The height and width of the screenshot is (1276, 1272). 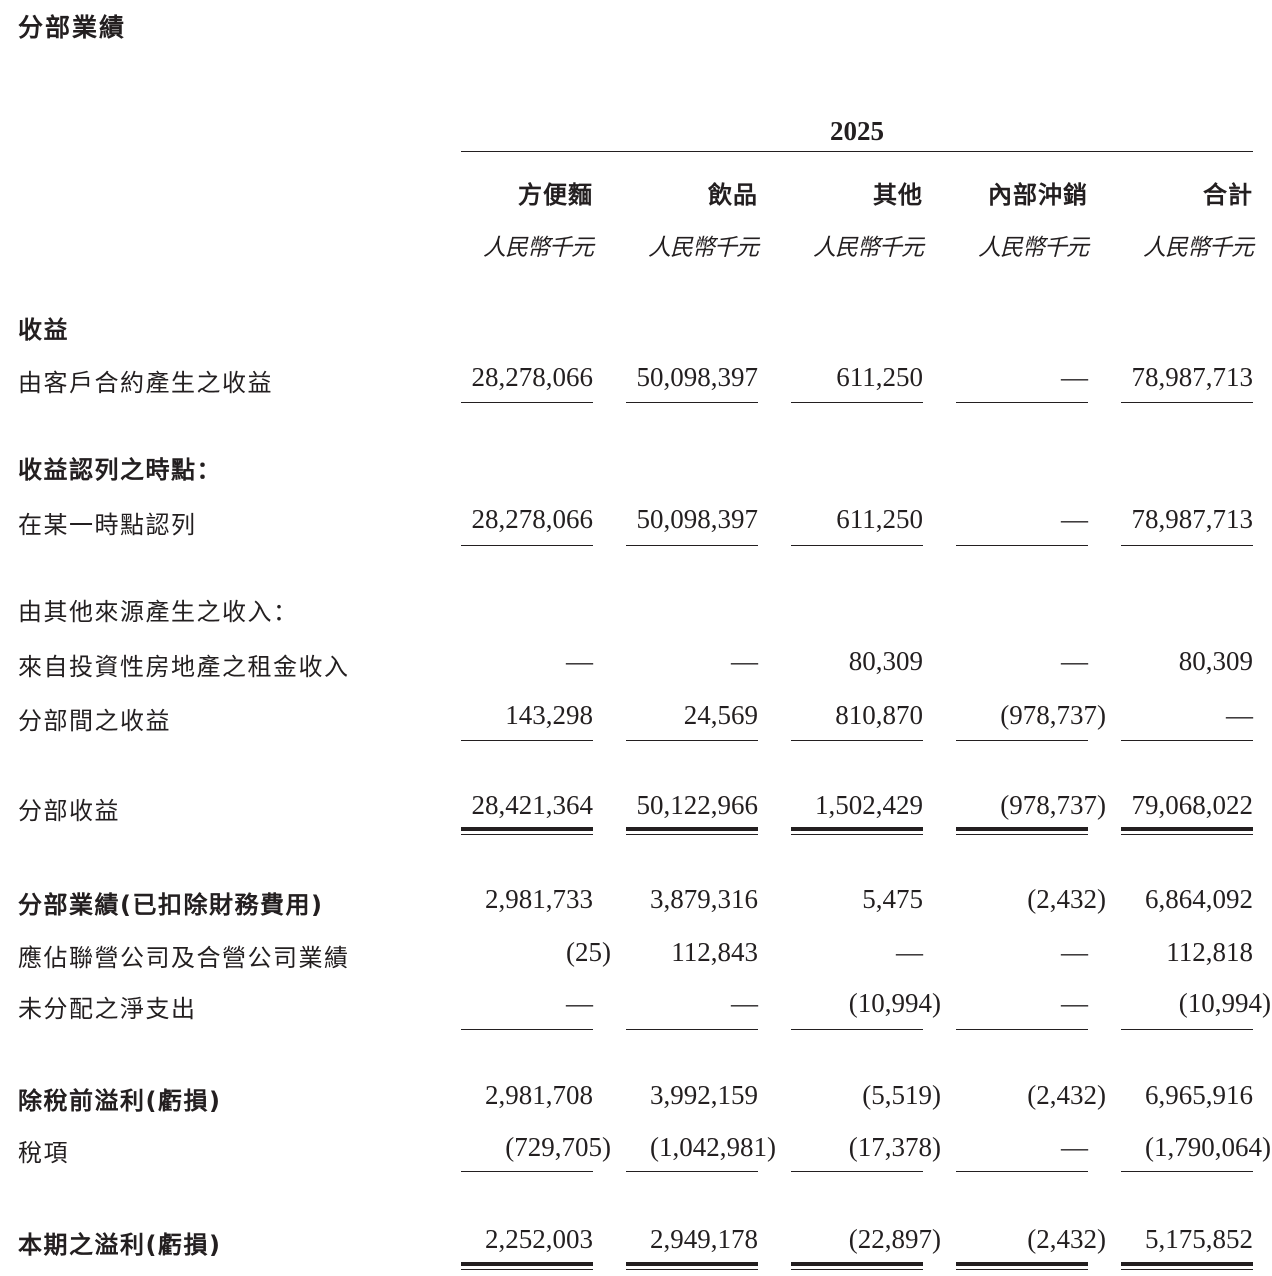 What do you see at coordinates (555, 195) in the screenshot?
I see `column-header: 方便麵` at bounding box center [555, 195].